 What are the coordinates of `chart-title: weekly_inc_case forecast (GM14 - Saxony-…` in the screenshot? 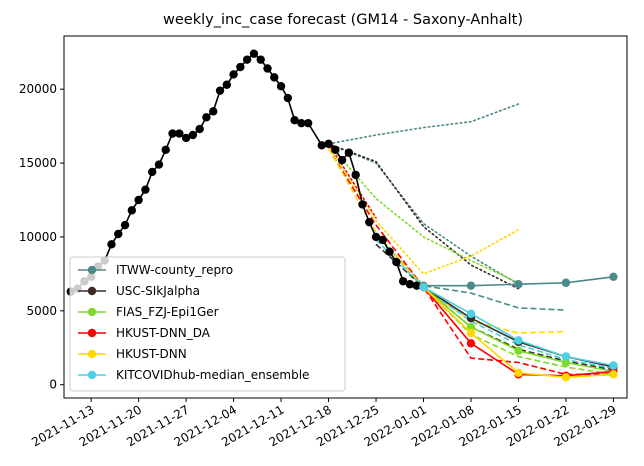 It's located at (343, 20).